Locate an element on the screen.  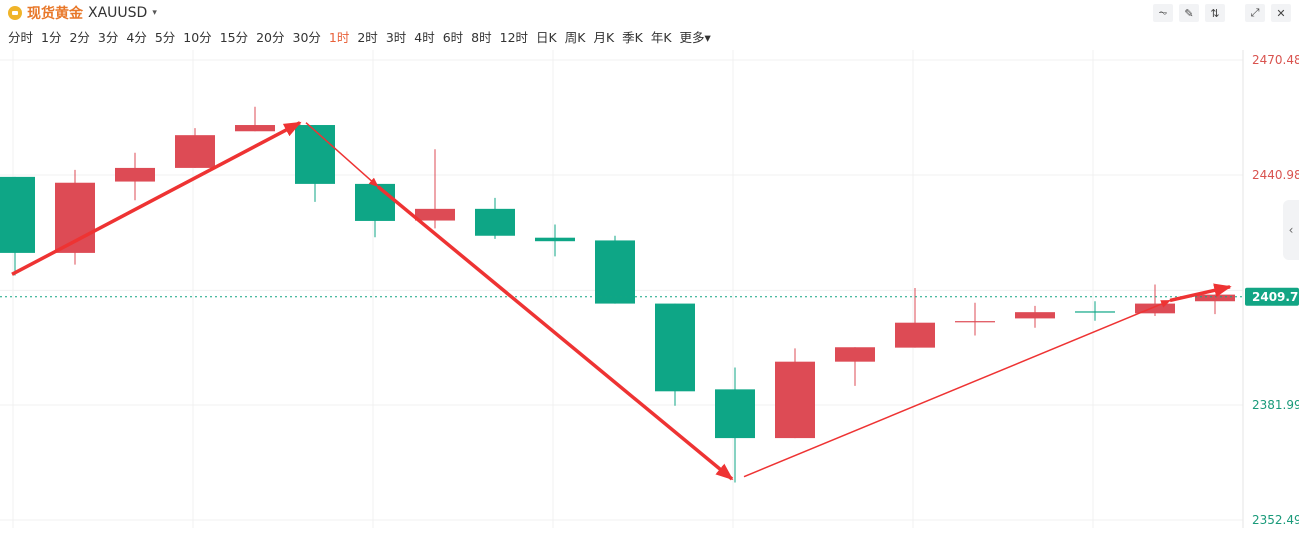
close-button: ✕ is located at coordinates (1281, 13).